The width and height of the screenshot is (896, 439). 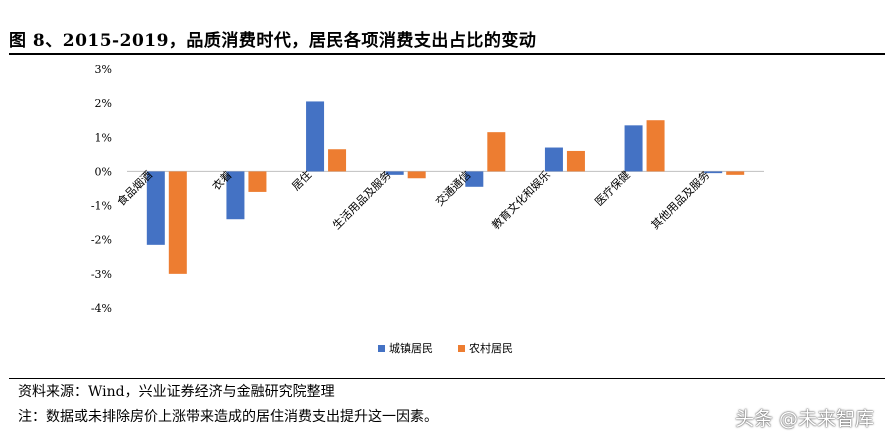 I want to click on y-tick-label: -3%, so click(x=101, y=274).